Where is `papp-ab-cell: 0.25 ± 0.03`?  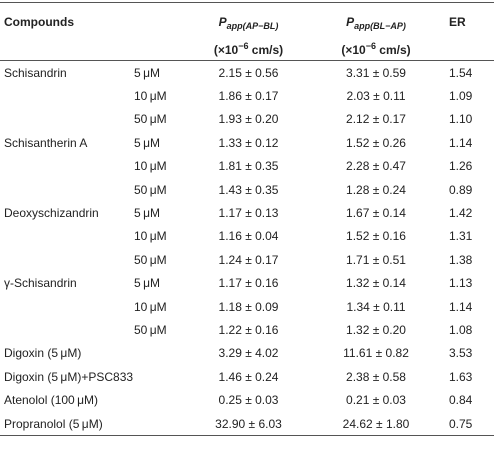 papp-ab-cell: 0.25 ± 0.03 is located at coordinates (248, 400).